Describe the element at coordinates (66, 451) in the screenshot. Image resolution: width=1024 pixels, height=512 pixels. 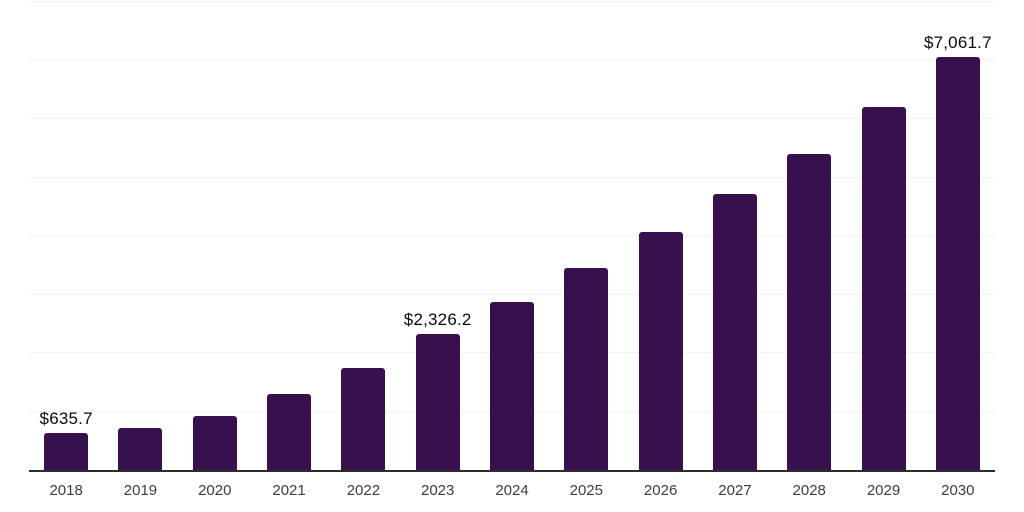
I see `bar-2018` at that location.